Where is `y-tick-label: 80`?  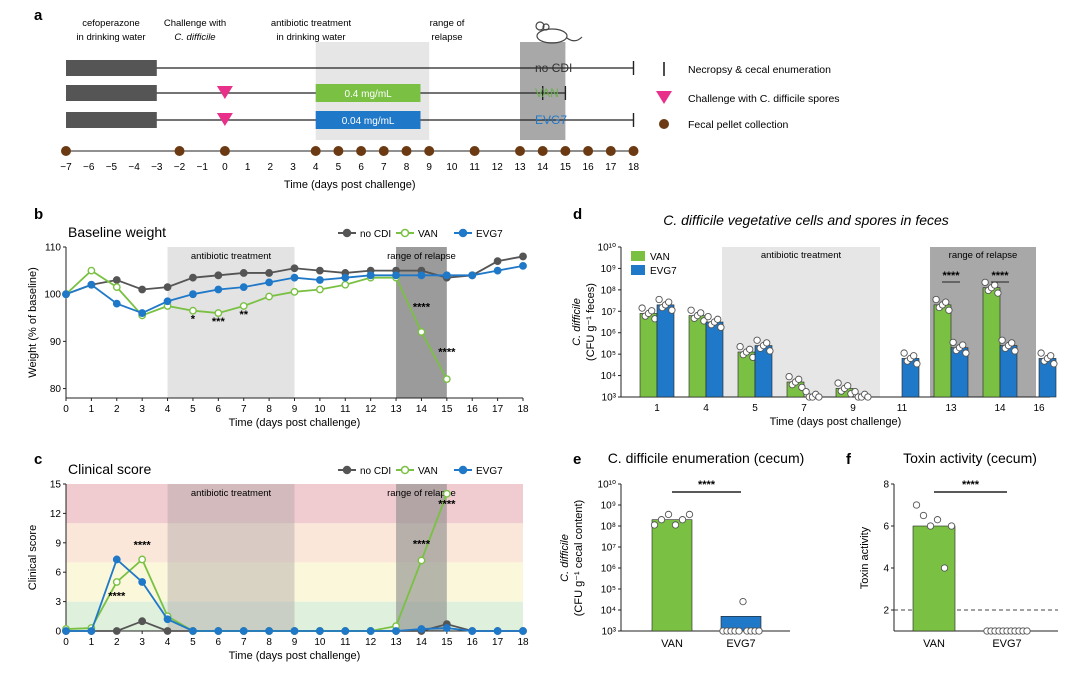 y-tick-label: 80 is located at coordinates (56, 389).